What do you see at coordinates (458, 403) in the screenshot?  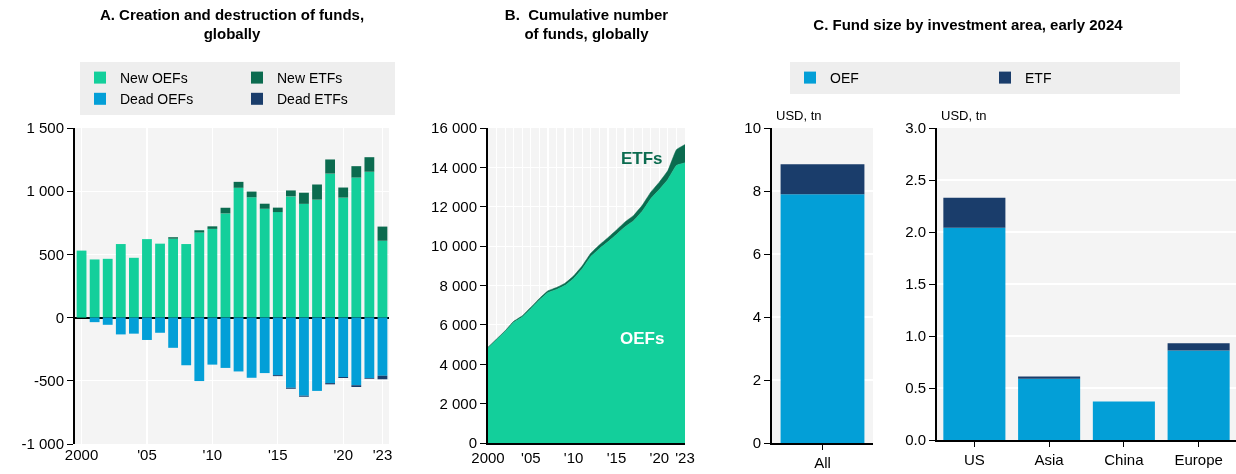 I see `y-tick-label: 2 000` at bounding box center [458, 403].